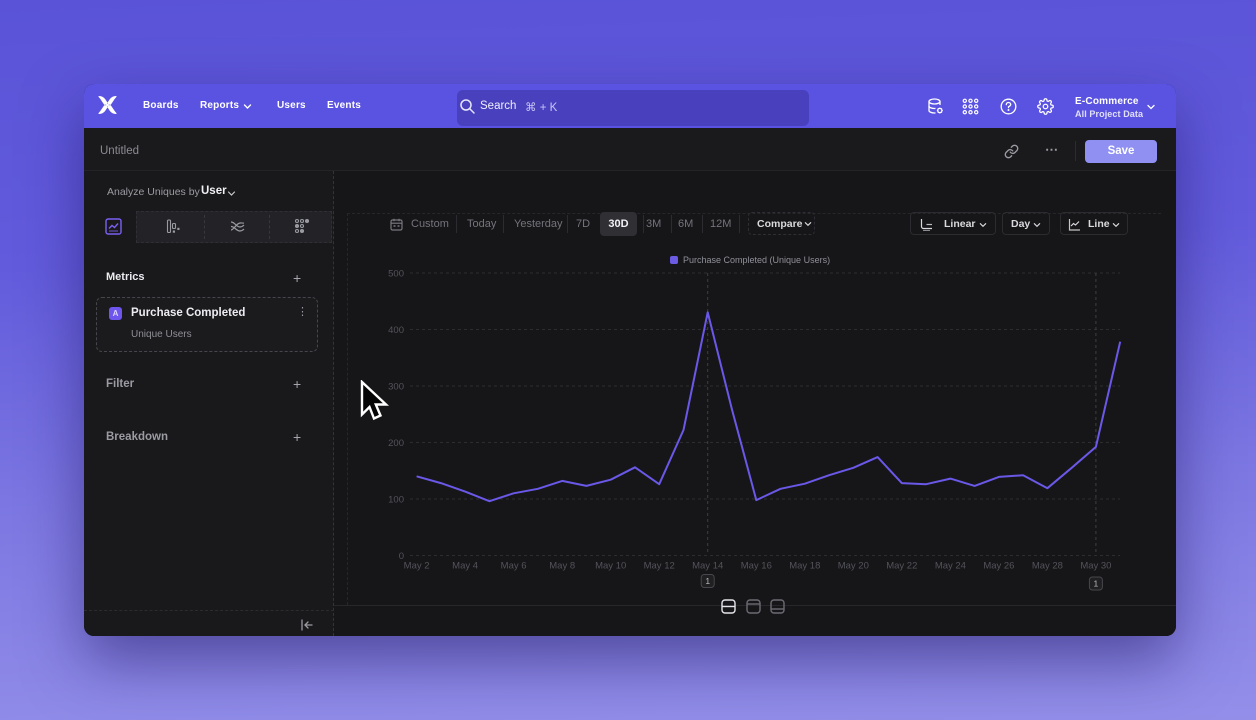 This screenshot has width=1256, height=720. Describe the element at coordinates (396, 274) in the screenshot. I see `svg-text: 500` at that location.